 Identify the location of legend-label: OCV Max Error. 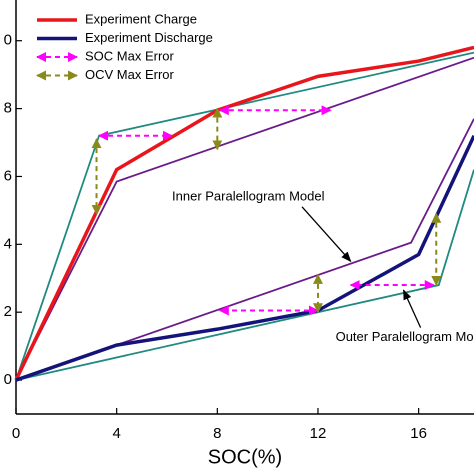
(130, 74).